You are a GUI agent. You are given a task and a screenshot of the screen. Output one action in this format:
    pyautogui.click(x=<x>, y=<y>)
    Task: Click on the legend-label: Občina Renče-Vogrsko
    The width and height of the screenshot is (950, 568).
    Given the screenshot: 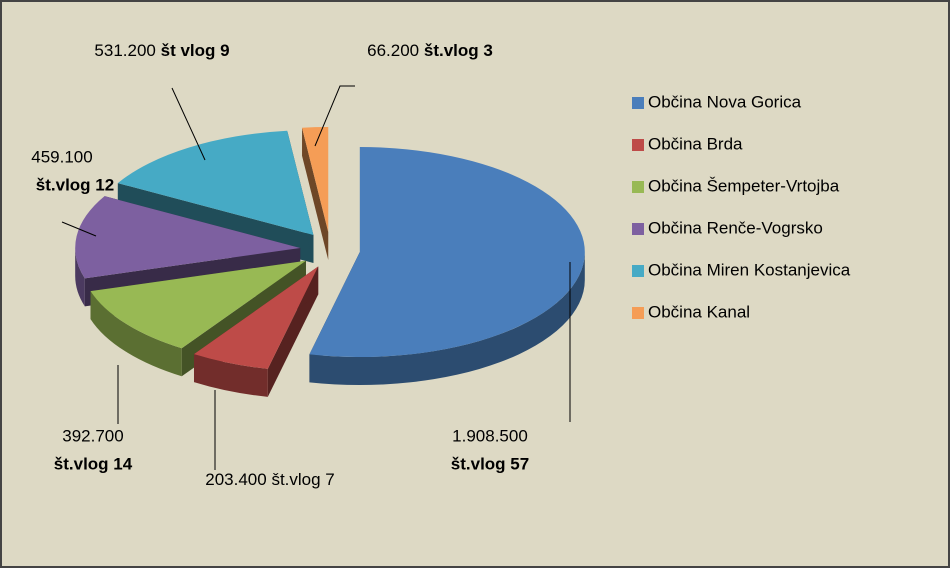 What is the action you would take?
    pyautogui.click(x=735, y=227)
    